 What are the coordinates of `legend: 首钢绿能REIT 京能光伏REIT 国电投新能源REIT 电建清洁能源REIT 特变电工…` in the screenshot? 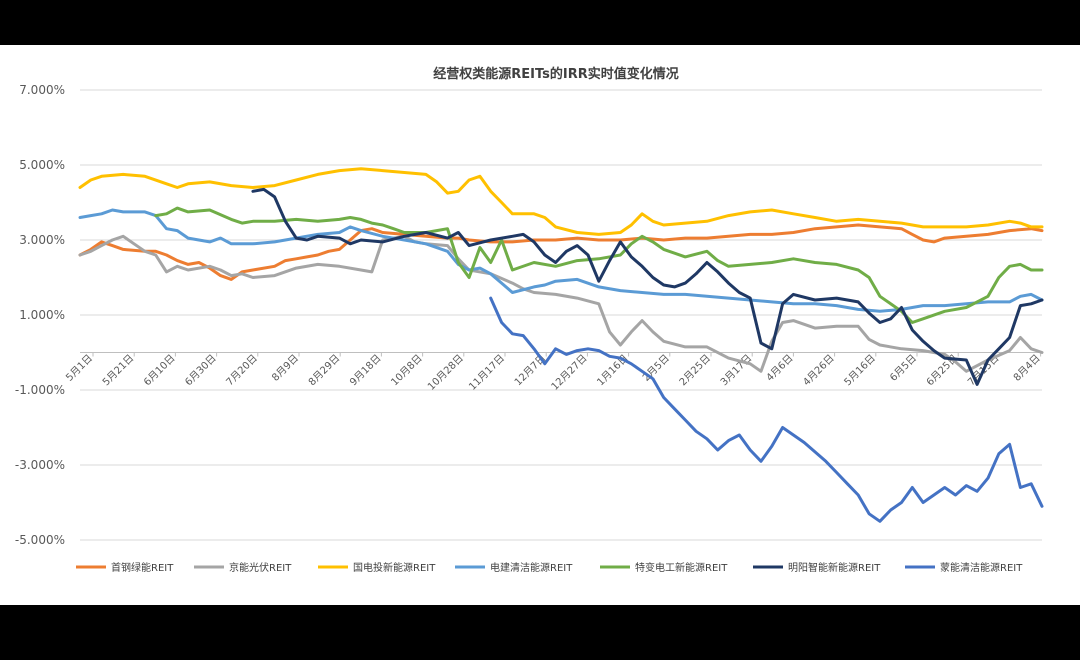 It's located at (549, 567).